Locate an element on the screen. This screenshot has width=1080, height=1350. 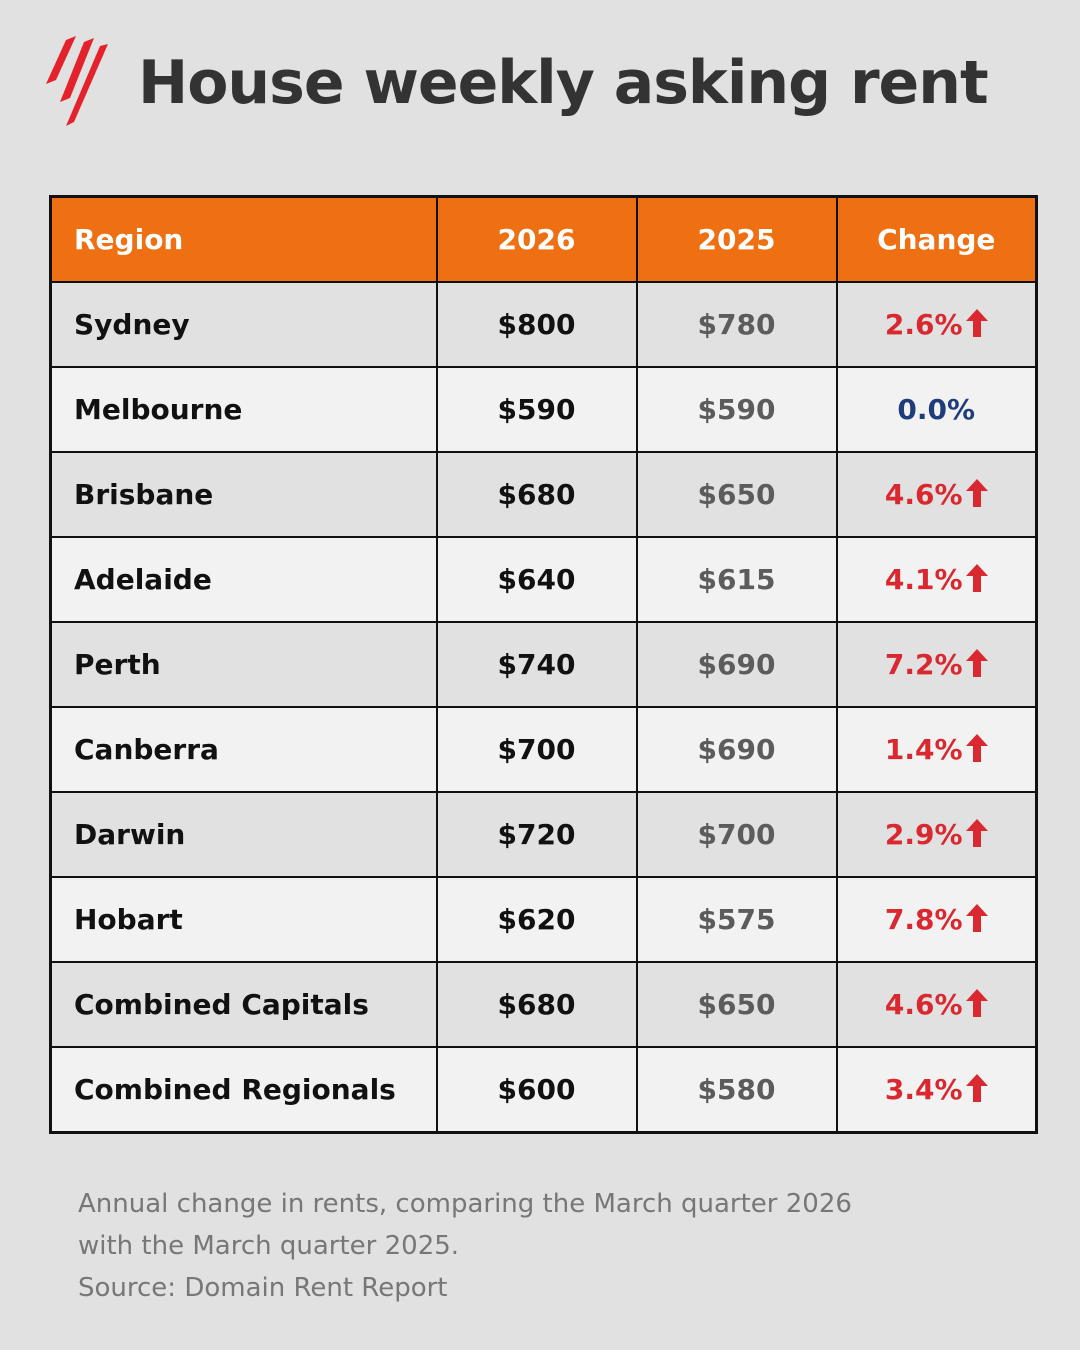
table-row: Canberra $700 $690 1.4% is located at coordinates (543, 749).